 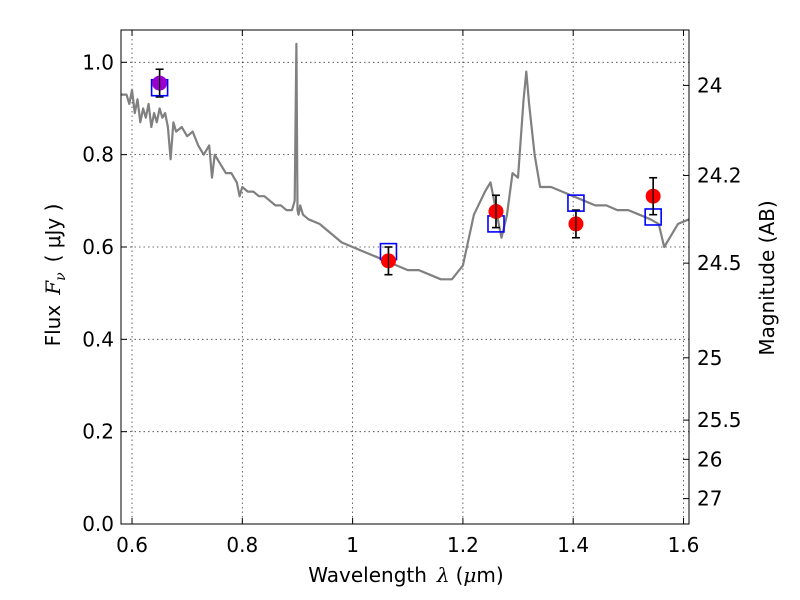 I want to click on x-tick-label: 0.8, so click(x=242, y=545).